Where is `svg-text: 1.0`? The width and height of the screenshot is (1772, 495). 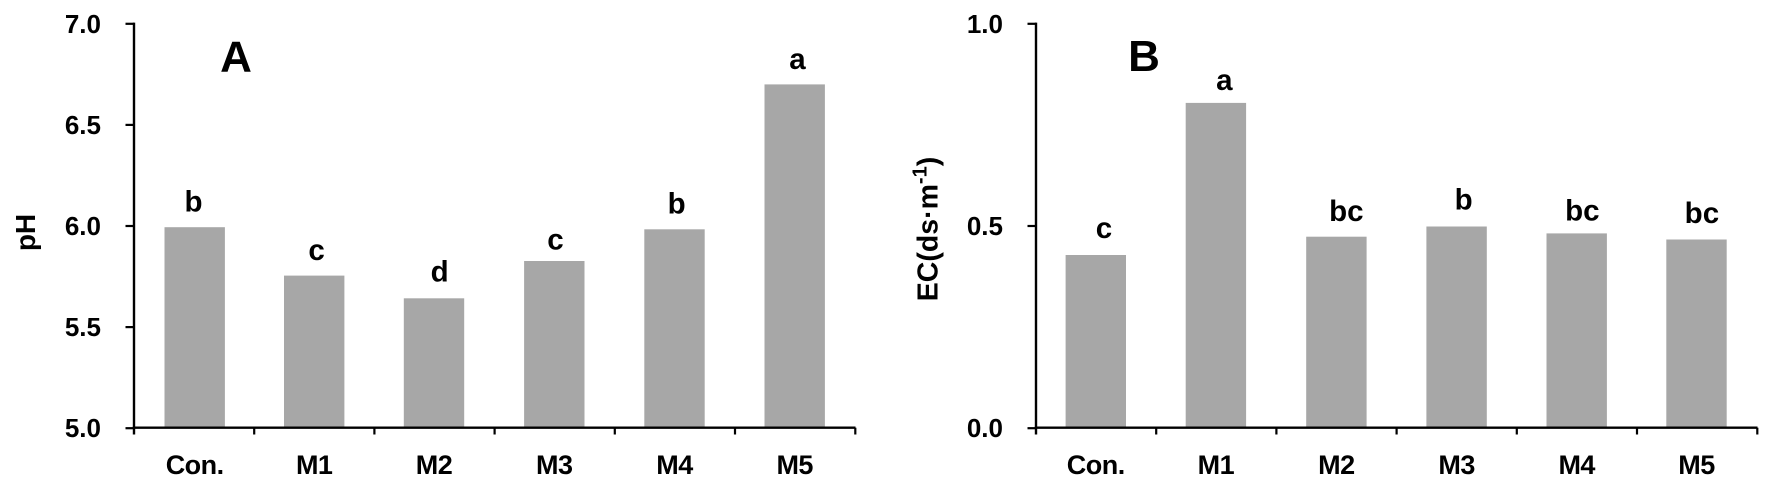
svg-text: 1.0 is located at coordinates (985, 24).